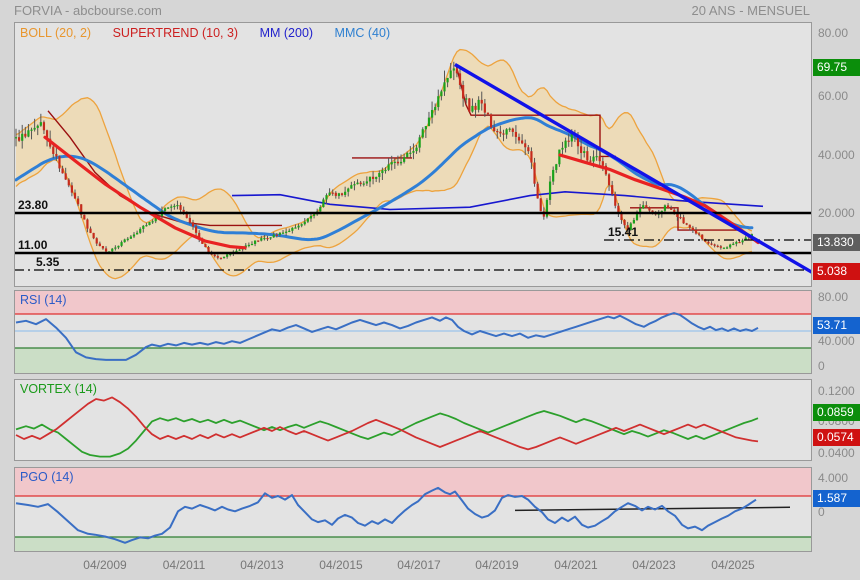 The height and width of the screenshot is (580, 860). I want to click on mm200-line, so click(497, 200).